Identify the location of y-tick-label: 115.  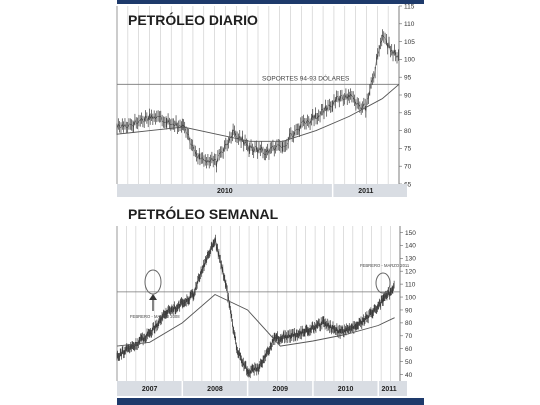
(409, 6).